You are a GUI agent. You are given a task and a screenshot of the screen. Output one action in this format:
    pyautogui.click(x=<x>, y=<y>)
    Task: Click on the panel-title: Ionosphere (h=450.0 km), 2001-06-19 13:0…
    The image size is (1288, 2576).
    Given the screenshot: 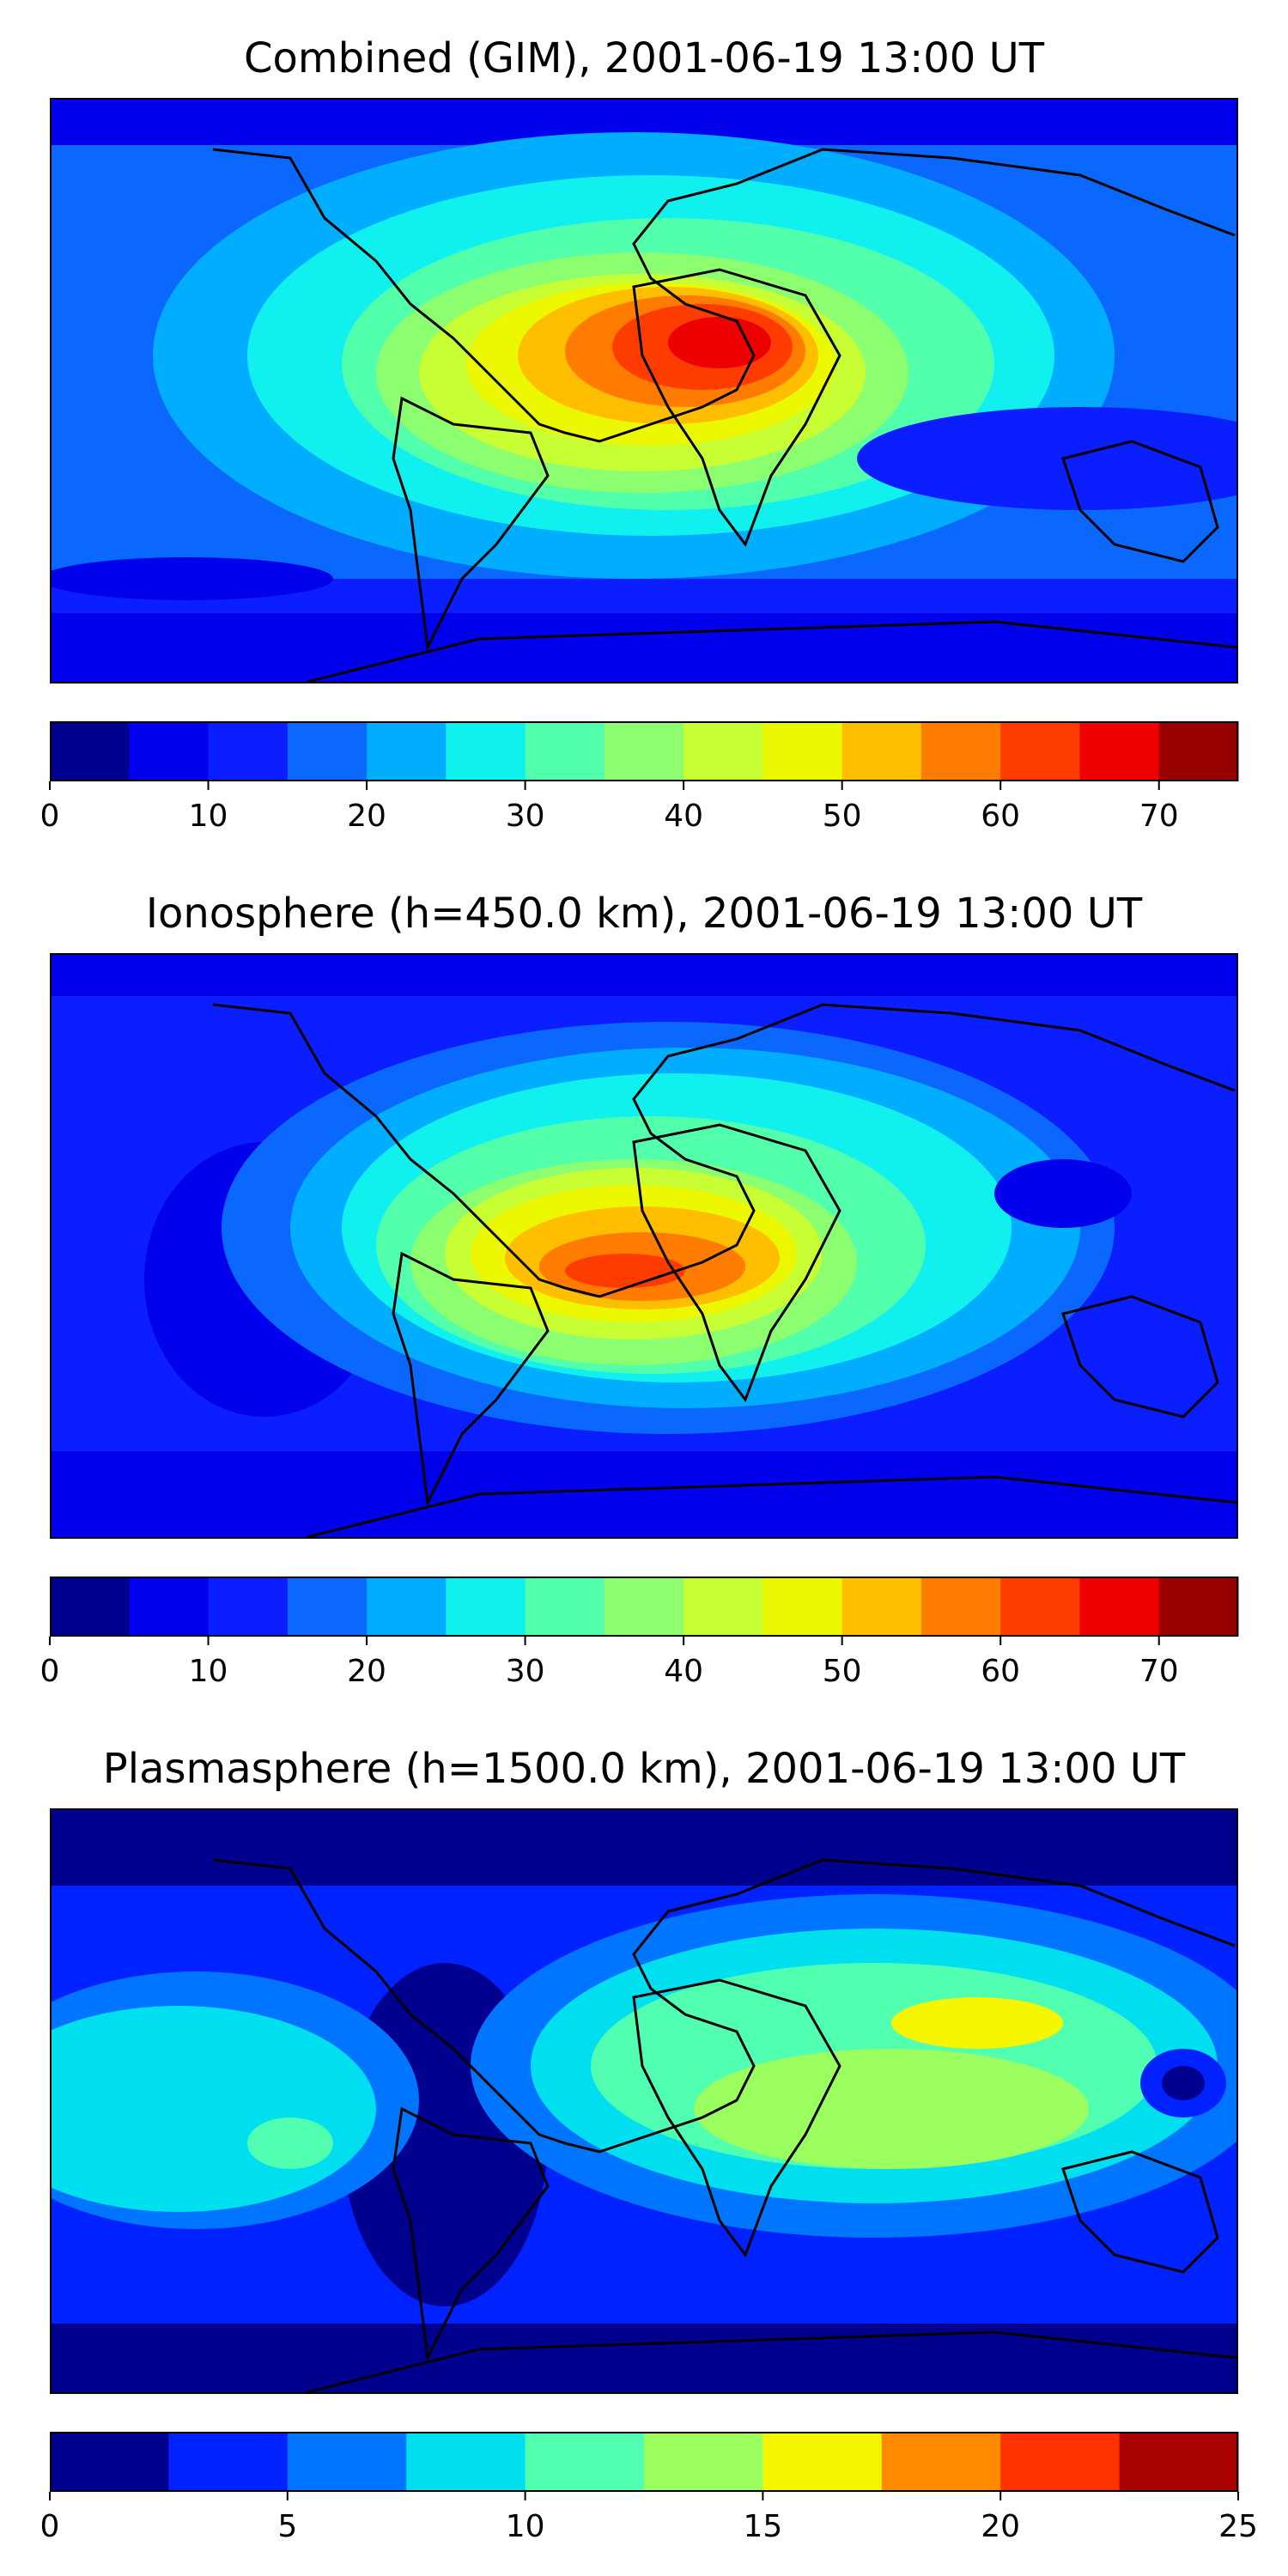 What is the action you would take?
    pyautogui.click(x=644, y=914)
    